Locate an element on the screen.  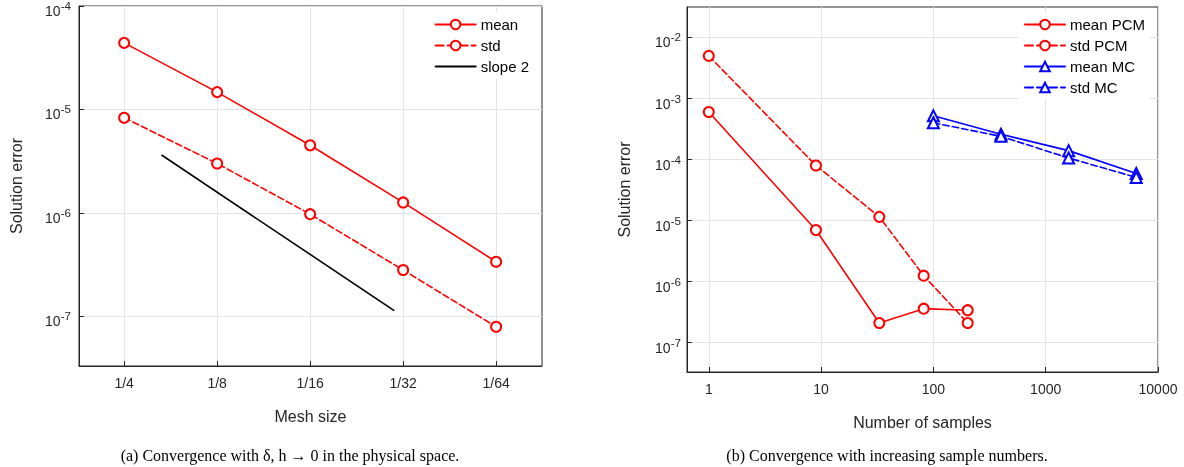
legend-label: mean MC is located at coordinates (1102, 66).